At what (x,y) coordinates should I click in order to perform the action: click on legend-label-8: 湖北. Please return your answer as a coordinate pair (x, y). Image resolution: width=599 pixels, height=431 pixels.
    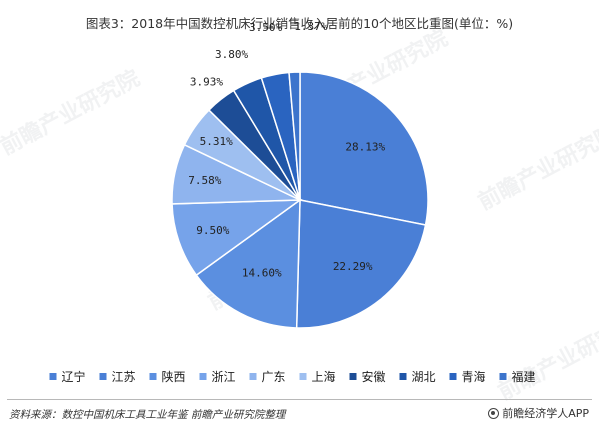
    Looking at the image, I should click on (424, 376).